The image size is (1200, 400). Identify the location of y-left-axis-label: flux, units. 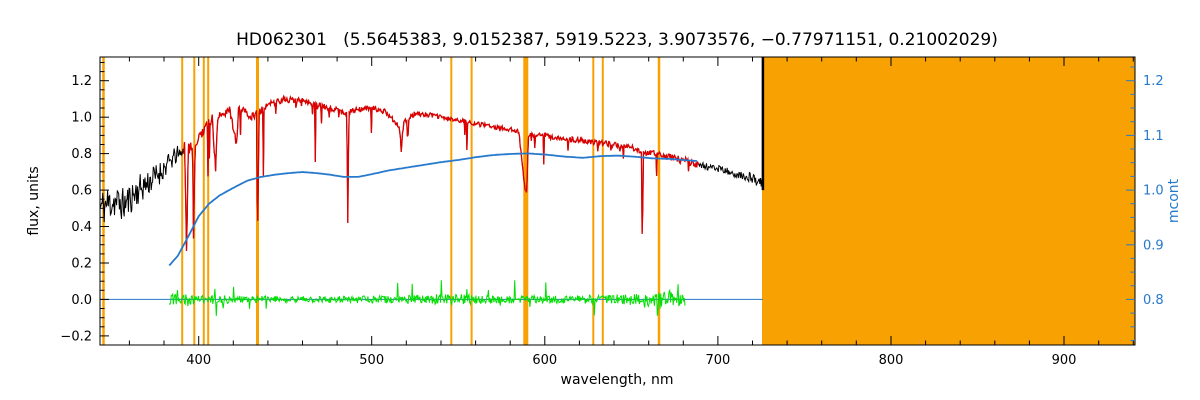
(34, 200).